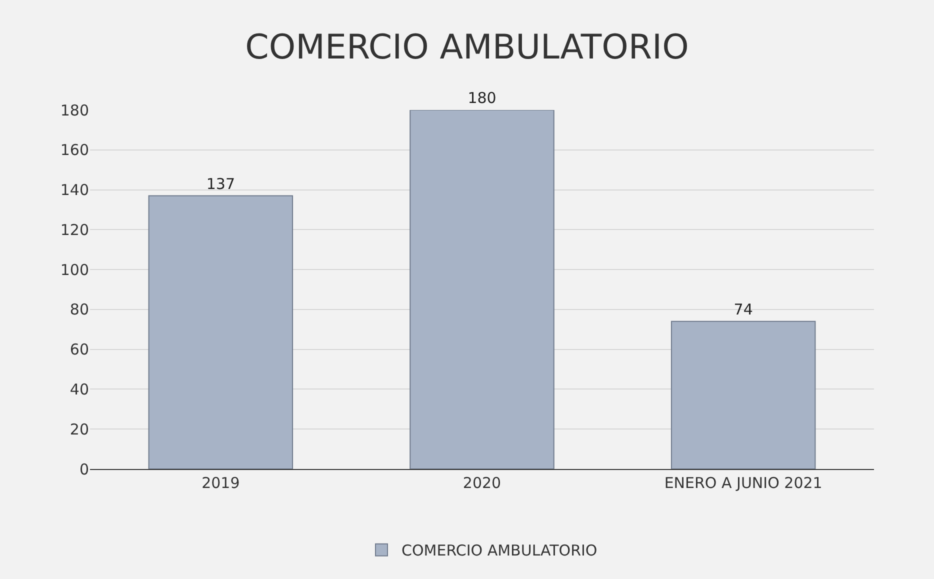  Describe the element at coordinates (79, 389) in the screenshot. I see `y-tick-label: 40` at that location.